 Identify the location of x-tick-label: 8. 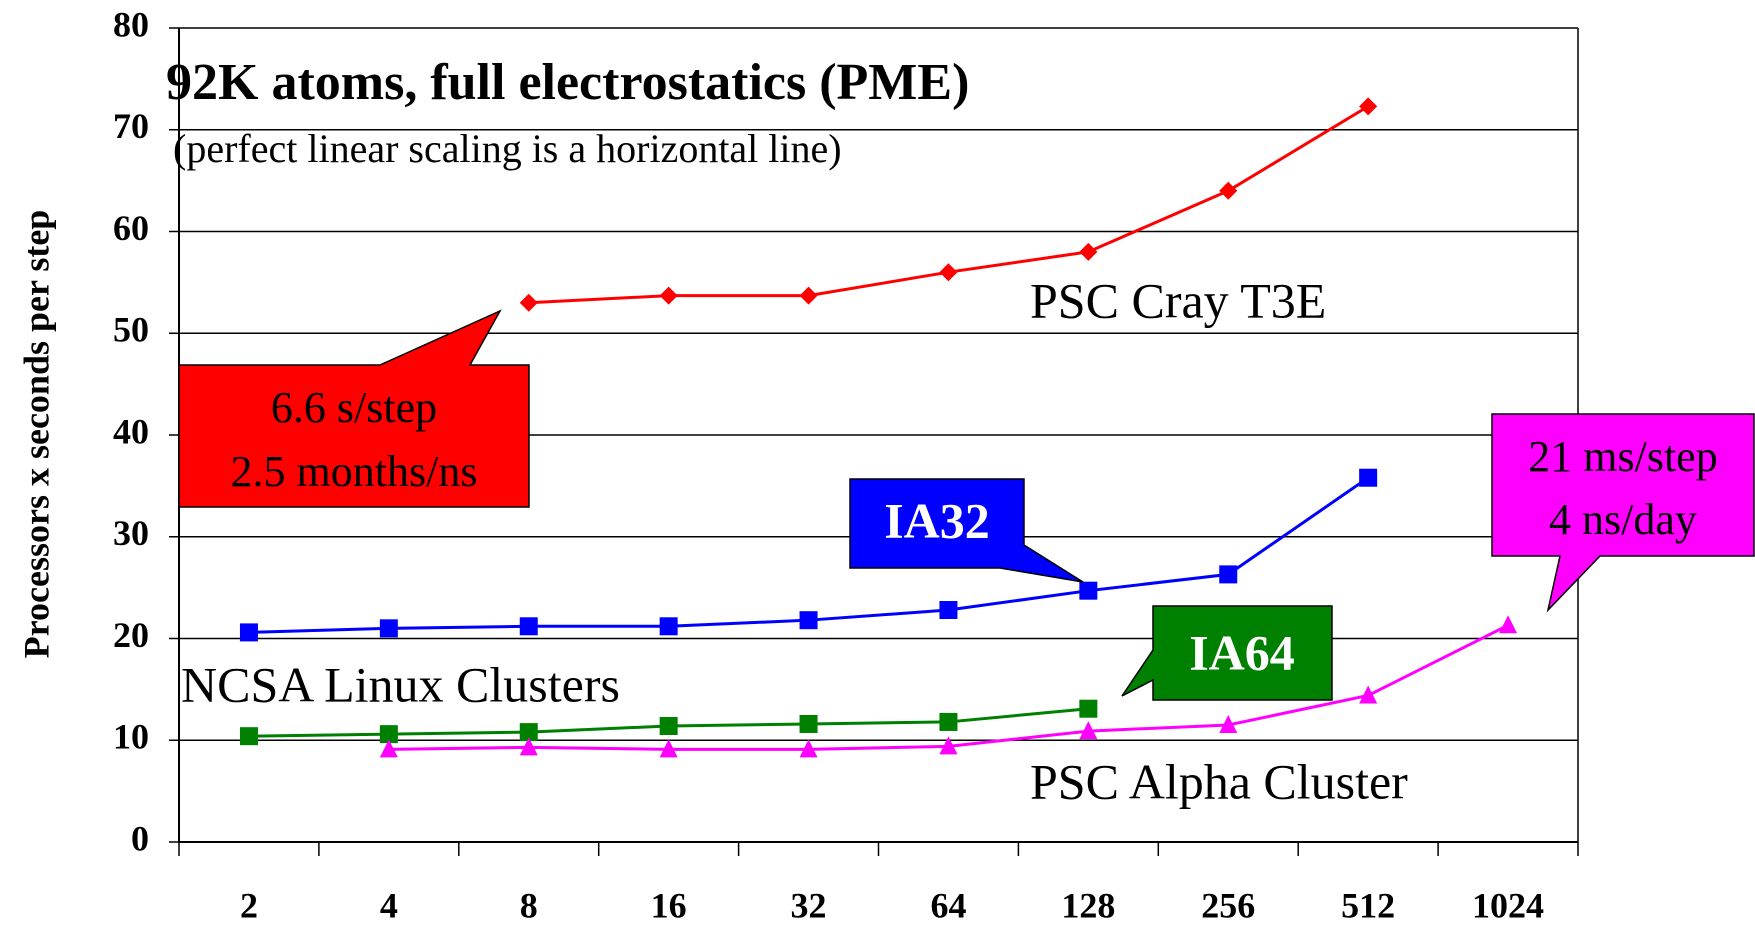
(529, 905).